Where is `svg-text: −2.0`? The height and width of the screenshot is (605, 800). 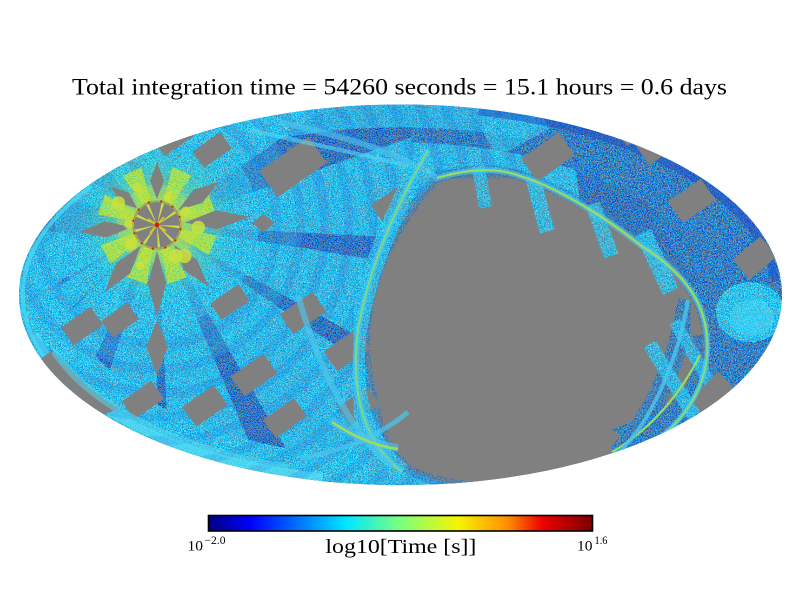 svg-text: −2.0 is located at coordinates (215, 541).